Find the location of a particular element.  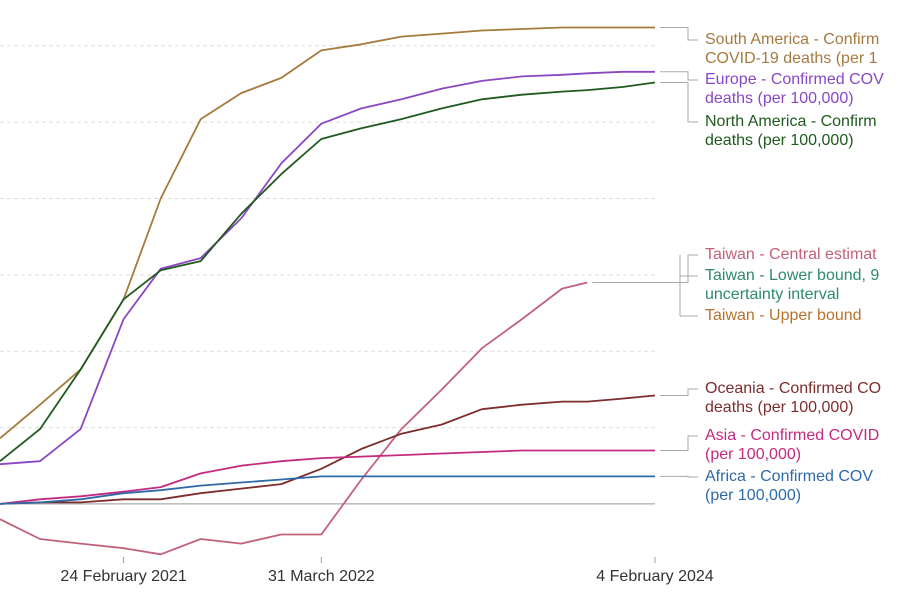

x-tick-label: 4 February 2024 is located at coordinates (655, 576).